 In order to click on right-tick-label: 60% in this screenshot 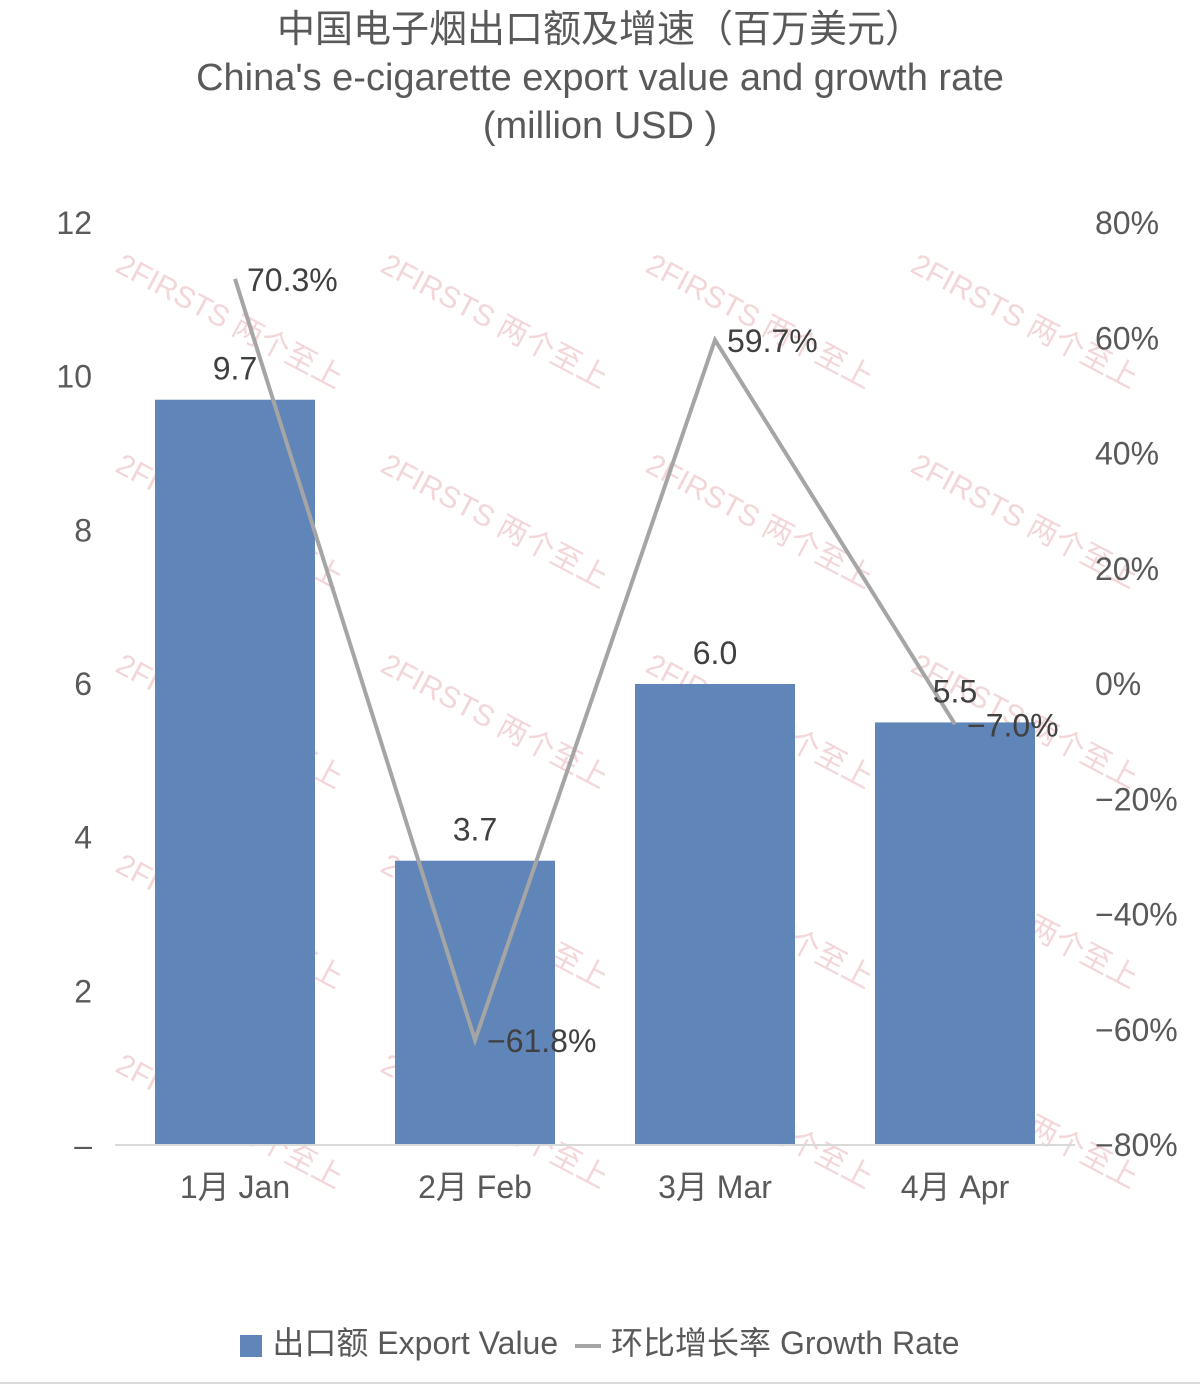, I will do `click(1127, 338)`.